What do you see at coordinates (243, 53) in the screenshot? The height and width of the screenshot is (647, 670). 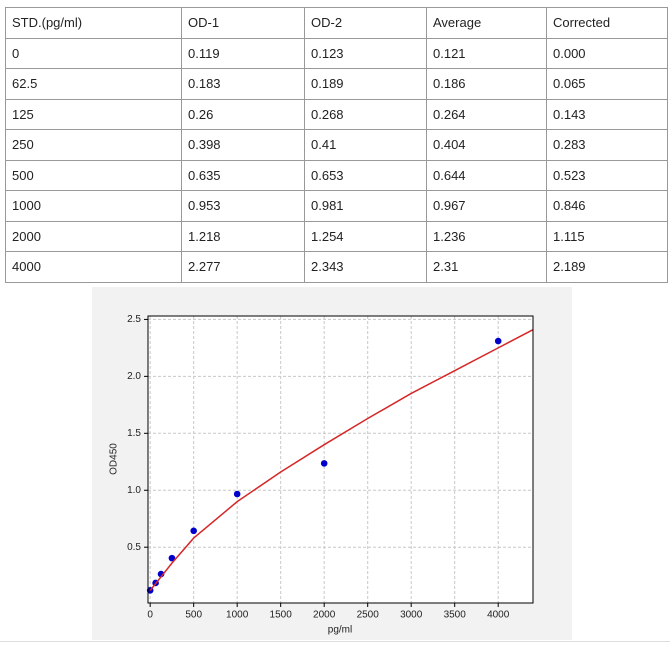 I see `table-cell: 0.119` at bounding box center [243, 53].